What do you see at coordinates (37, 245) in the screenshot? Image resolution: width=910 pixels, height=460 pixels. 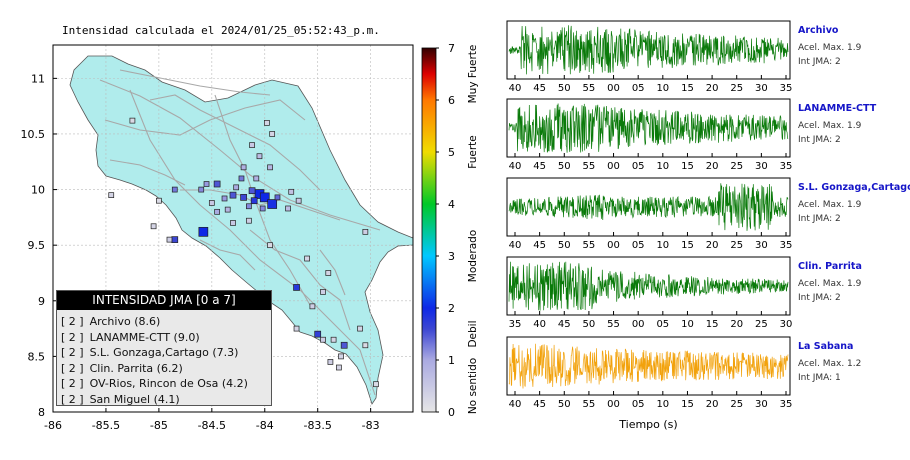 I see `y-tick-label: 9.5` at bounding box center [37, 245].